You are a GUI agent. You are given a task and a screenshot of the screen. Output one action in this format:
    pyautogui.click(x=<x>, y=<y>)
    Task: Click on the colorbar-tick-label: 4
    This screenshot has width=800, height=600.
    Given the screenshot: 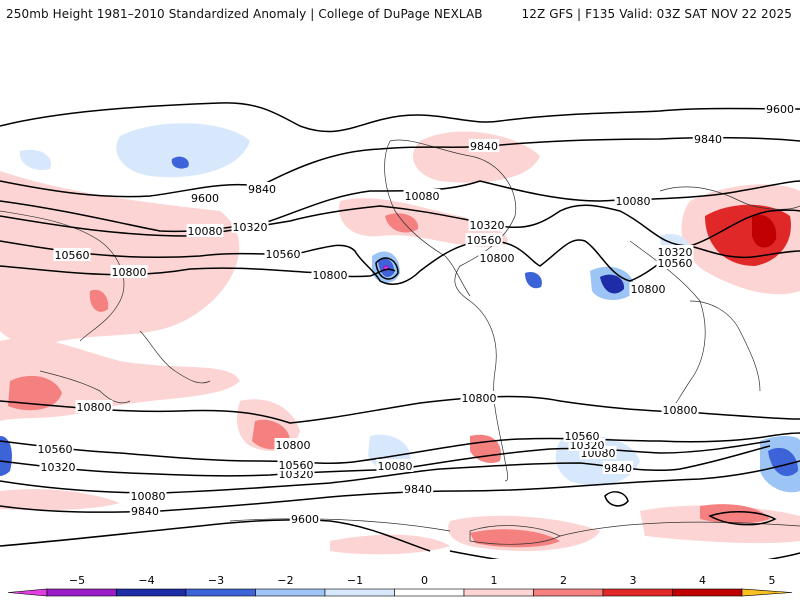 What is the action you would take?
    pyautogui.click(x=702, y=580)
    